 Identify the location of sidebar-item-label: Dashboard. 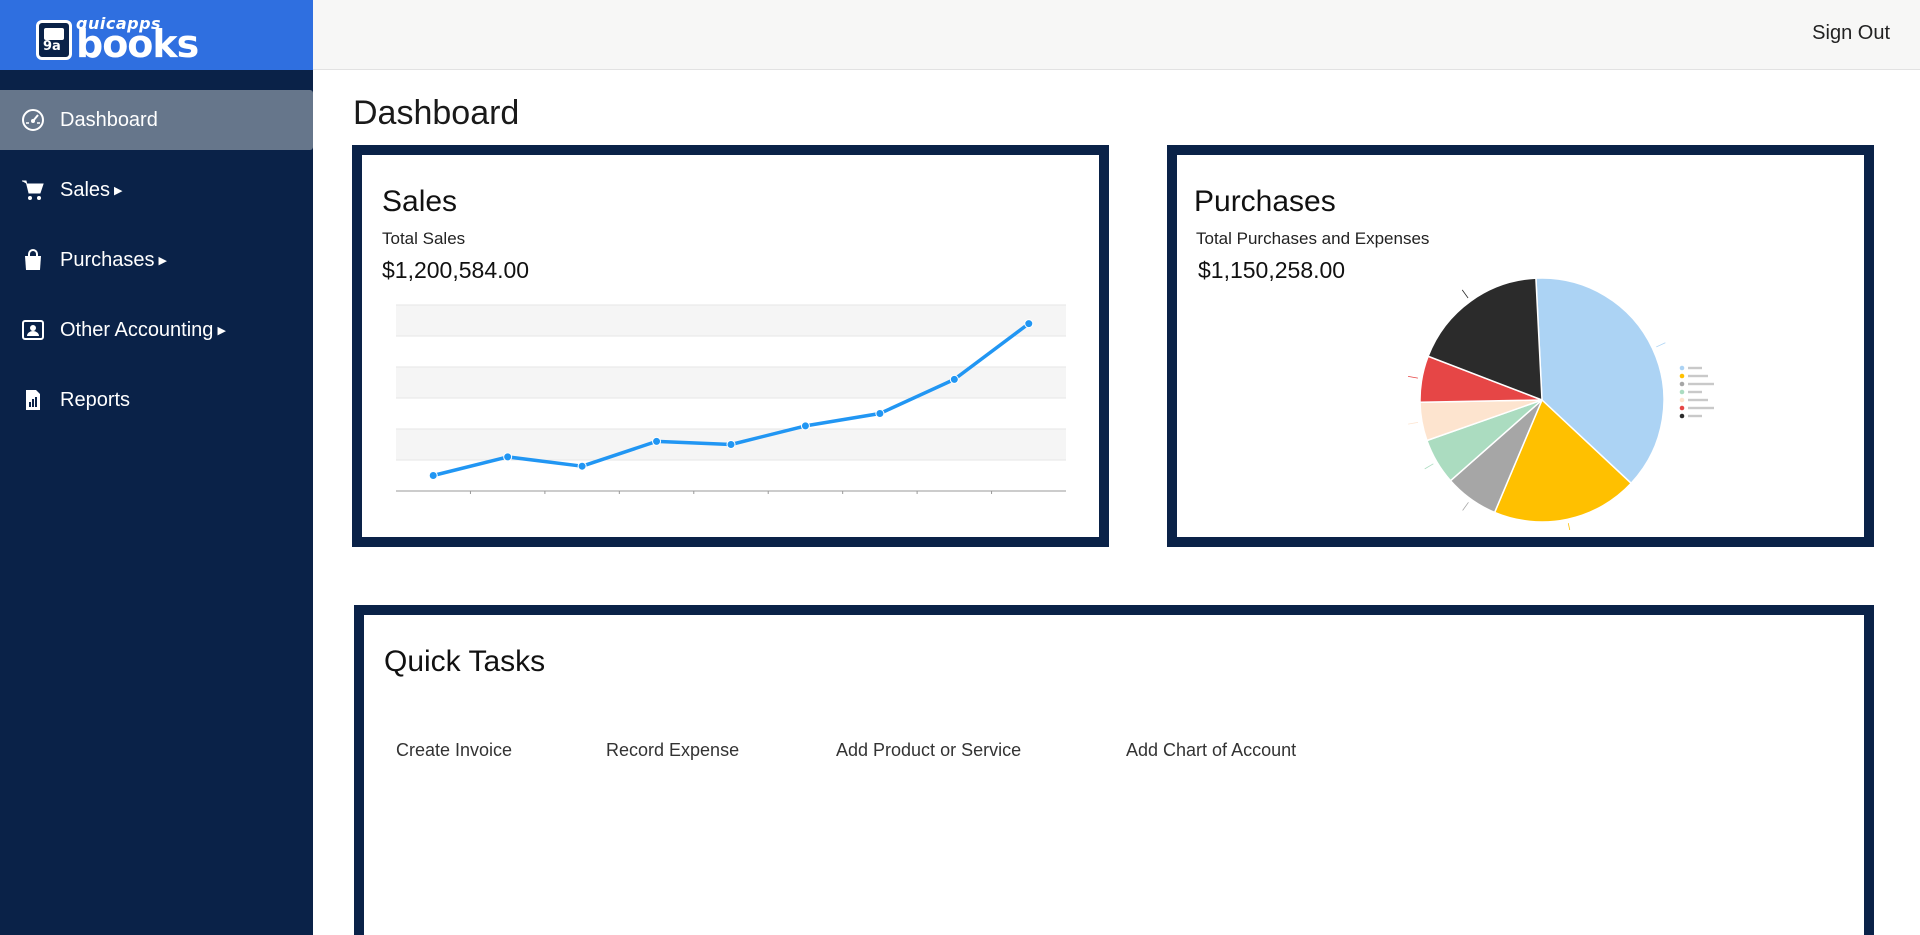
(109, 119).